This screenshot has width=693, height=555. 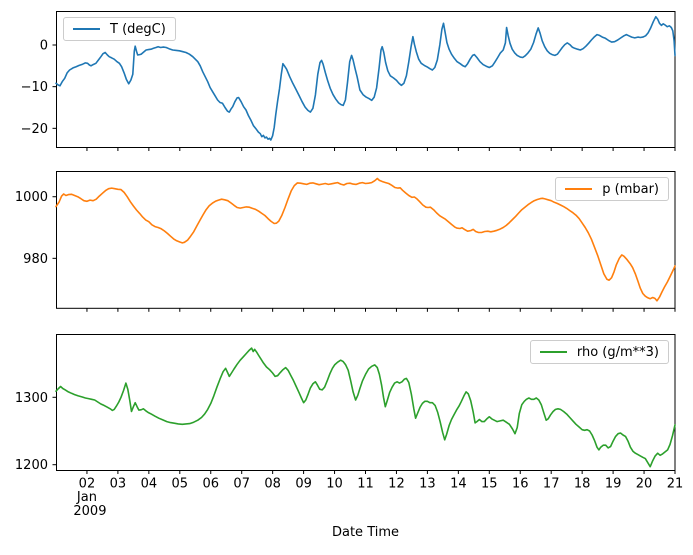 What do you see at coordinates (458, 484) in the screenshot?
I see `x-tick-label: 14` at bounding box center [458, 484].